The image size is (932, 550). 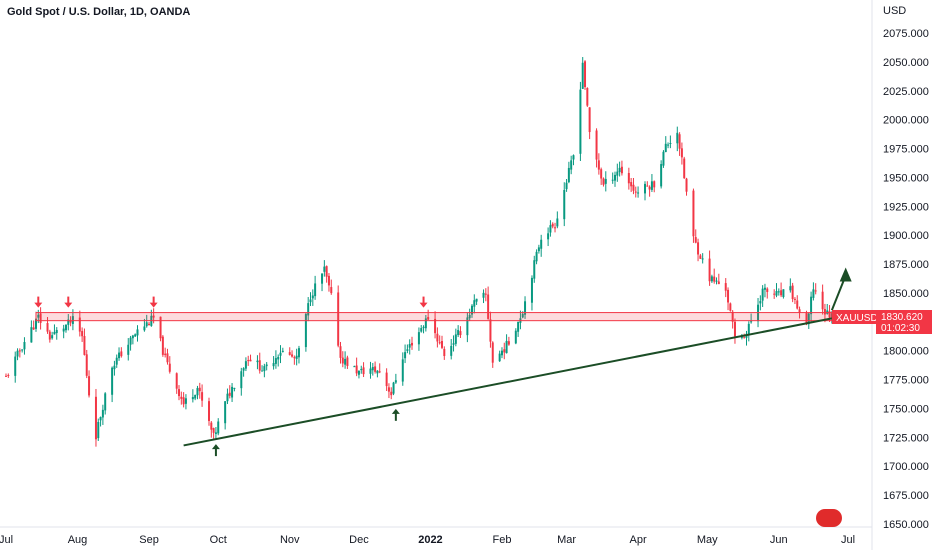 What do you see at coordinates (906, 121) in the screenshot?
I see `price-tick-label: 2000.000` at bounding box center [906, 121].